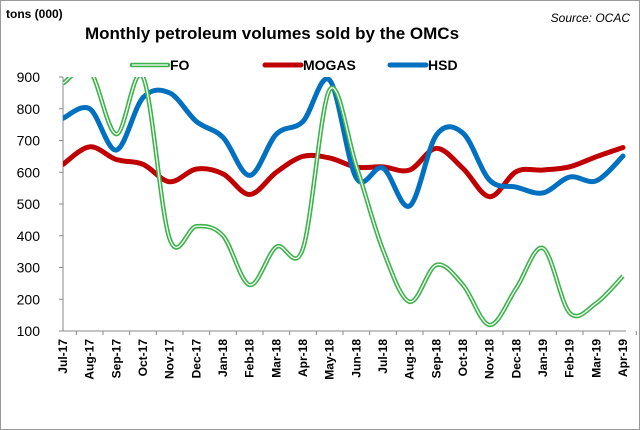  Describe the element at coordinates (34, 14) in the screenshot. I see `y-axis-unit-label: tons (000)` at that location.